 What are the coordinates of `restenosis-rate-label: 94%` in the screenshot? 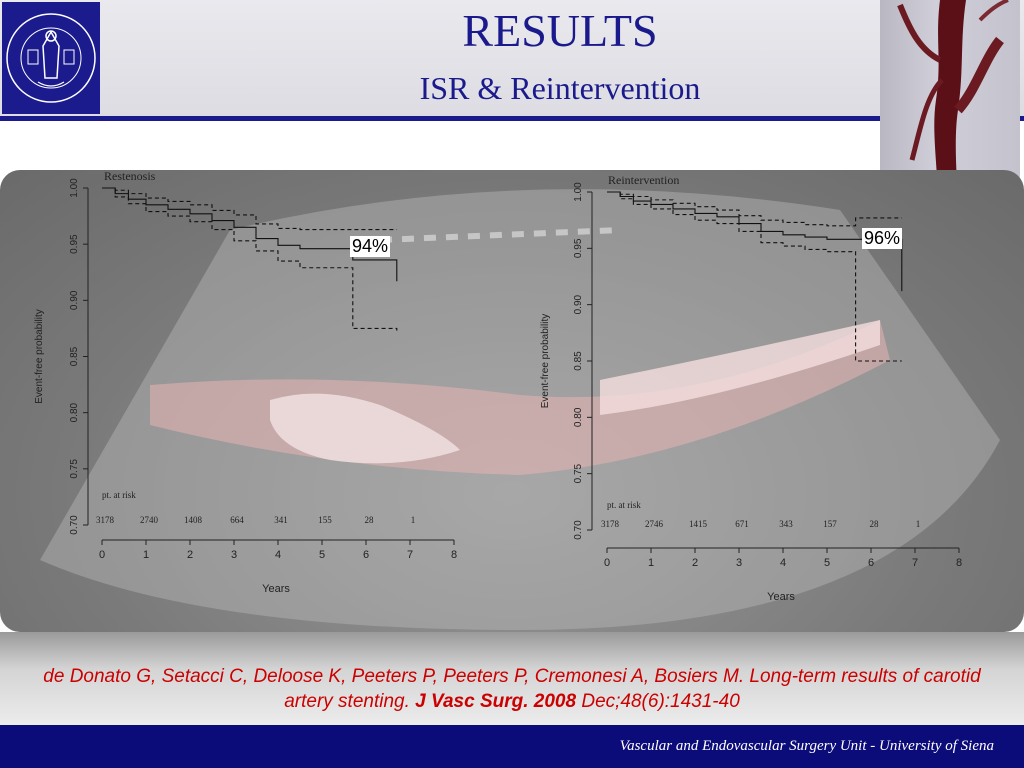 It's located at (370, 246).